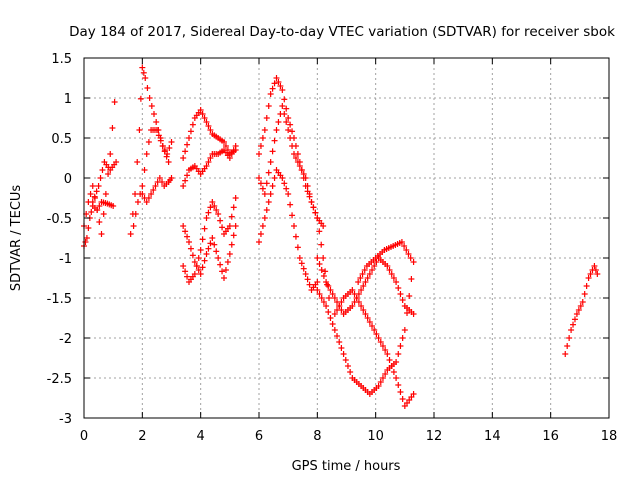 This screenshot has height=480, width=640. What do you see at coordinates (259, 436) in the screenshot?
I see `x-tick-label: 6` at bounding box center [259, 436].